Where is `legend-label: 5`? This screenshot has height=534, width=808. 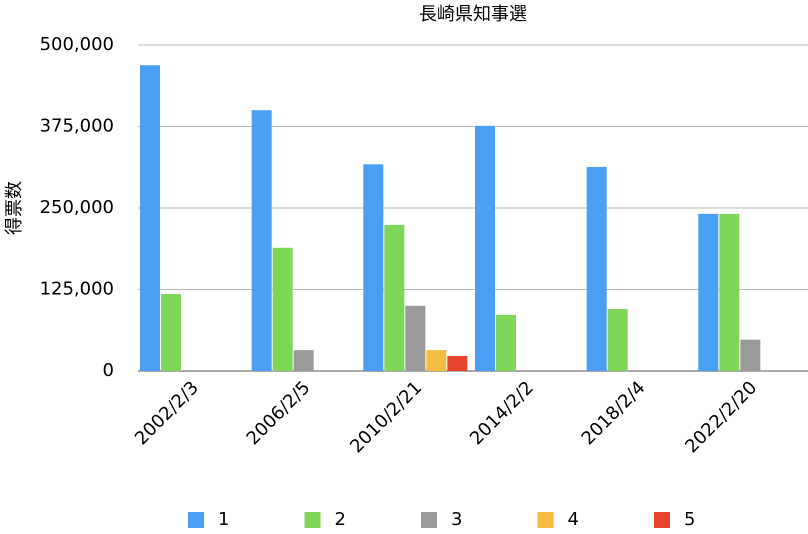
legend-label: 5 is located at coordinates (689, 519).